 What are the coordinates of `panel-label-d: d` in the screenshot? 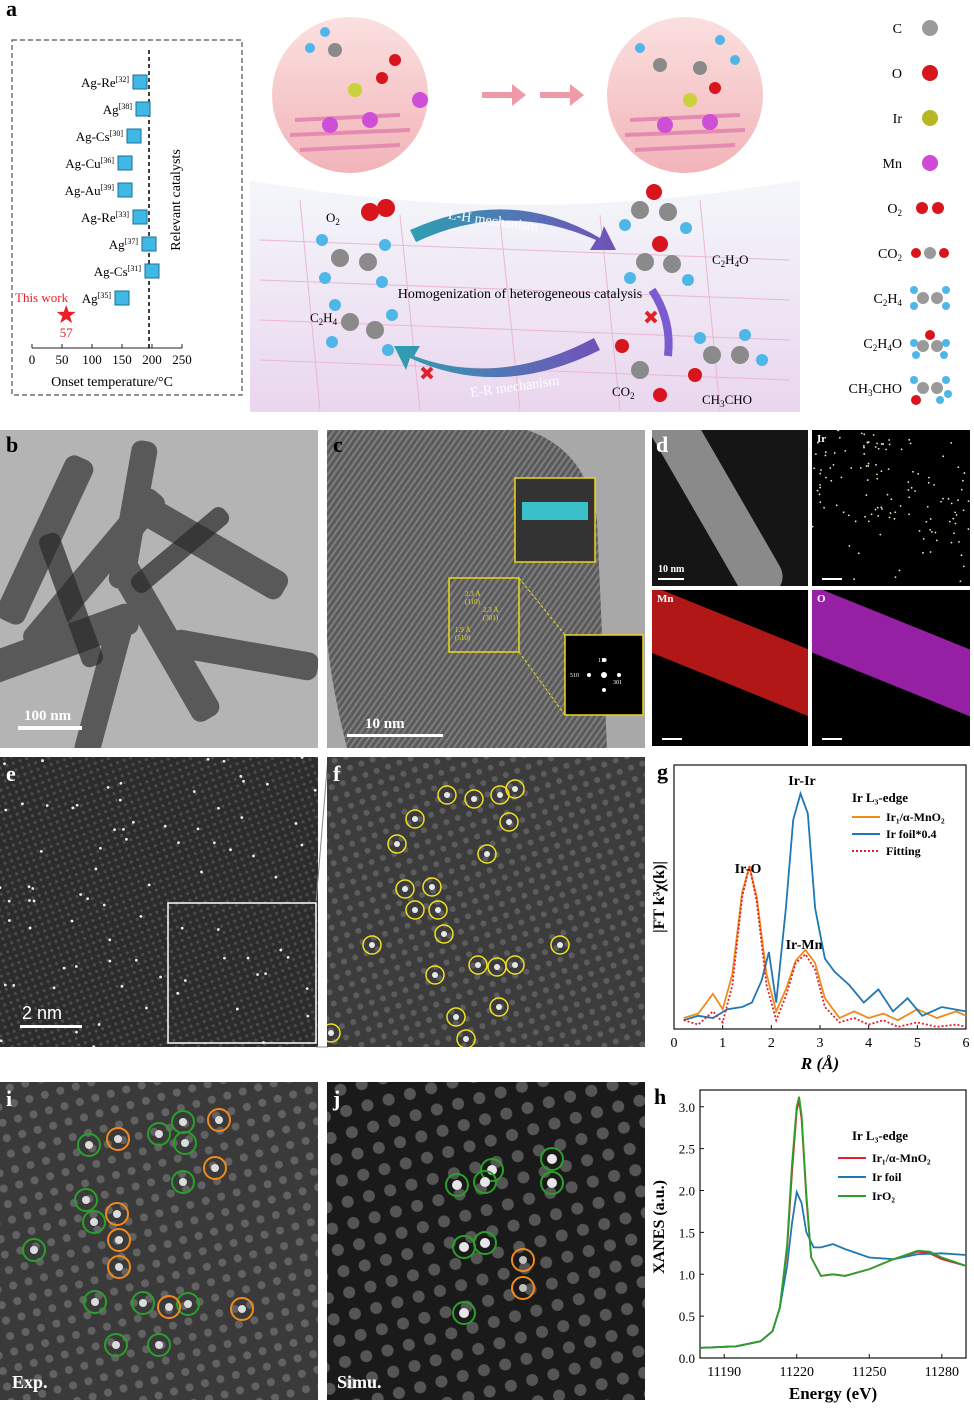 It's located at (662, 444).